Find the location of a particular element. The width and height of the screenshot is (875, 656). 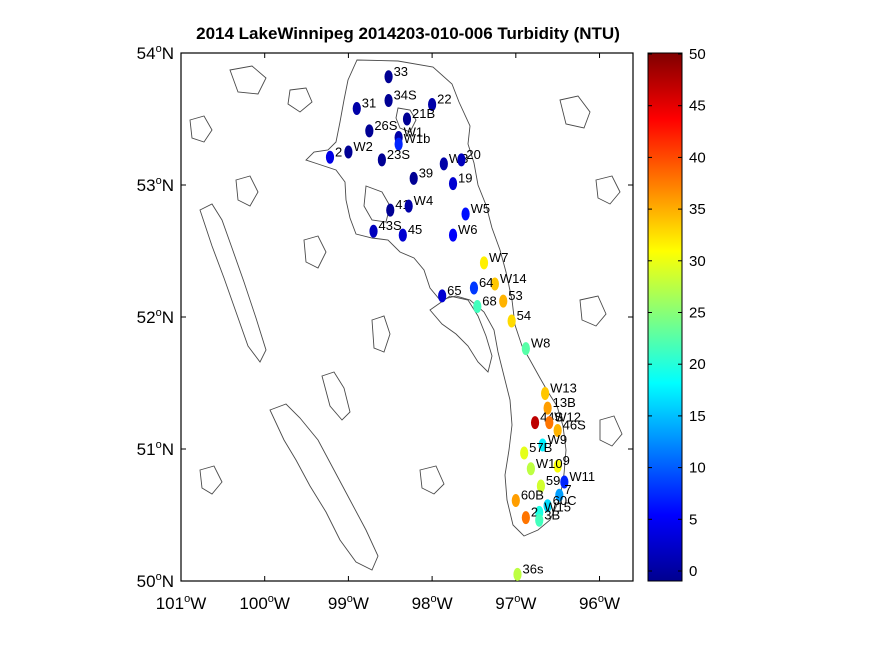

station-label: W5 is located at coordinates (481, 208).